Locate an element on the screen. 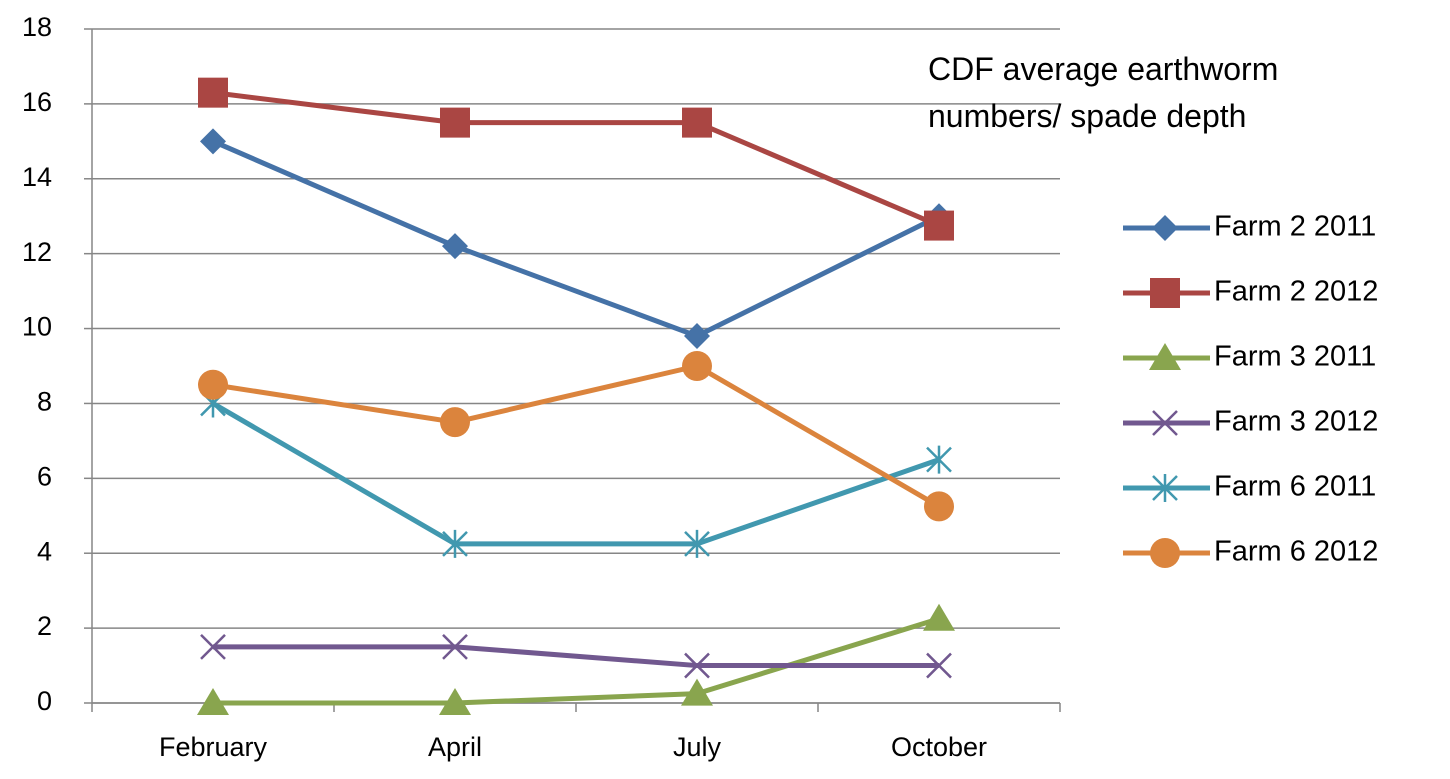 This screenshot has width=1450, height=779. y-tick-label: 6 is located at coordinates (44, 476).